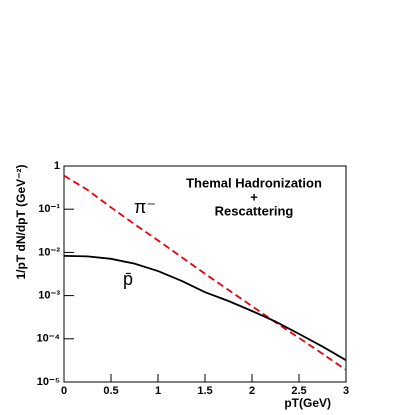 This screenshot has height=415, width=415. What do you see at coordinates (254, 196) in the screenshot?
I see `annotation: +` at bounding box center [254, 196].